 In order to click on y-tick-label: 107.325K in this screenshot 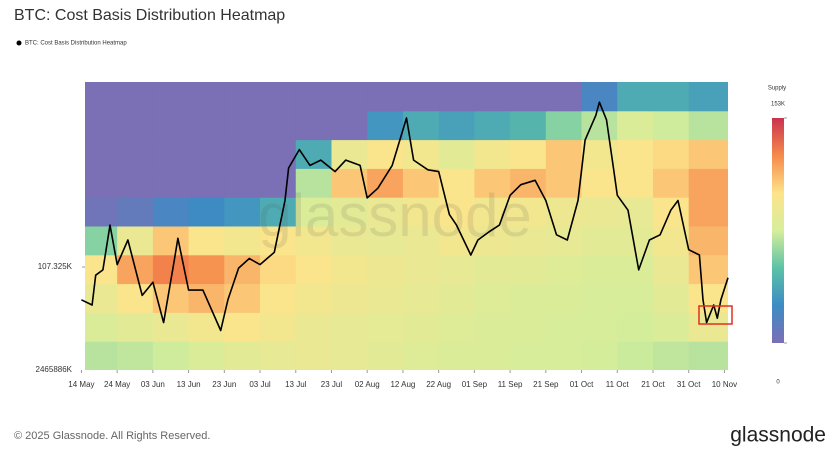, I will do `click(55, 266)`.